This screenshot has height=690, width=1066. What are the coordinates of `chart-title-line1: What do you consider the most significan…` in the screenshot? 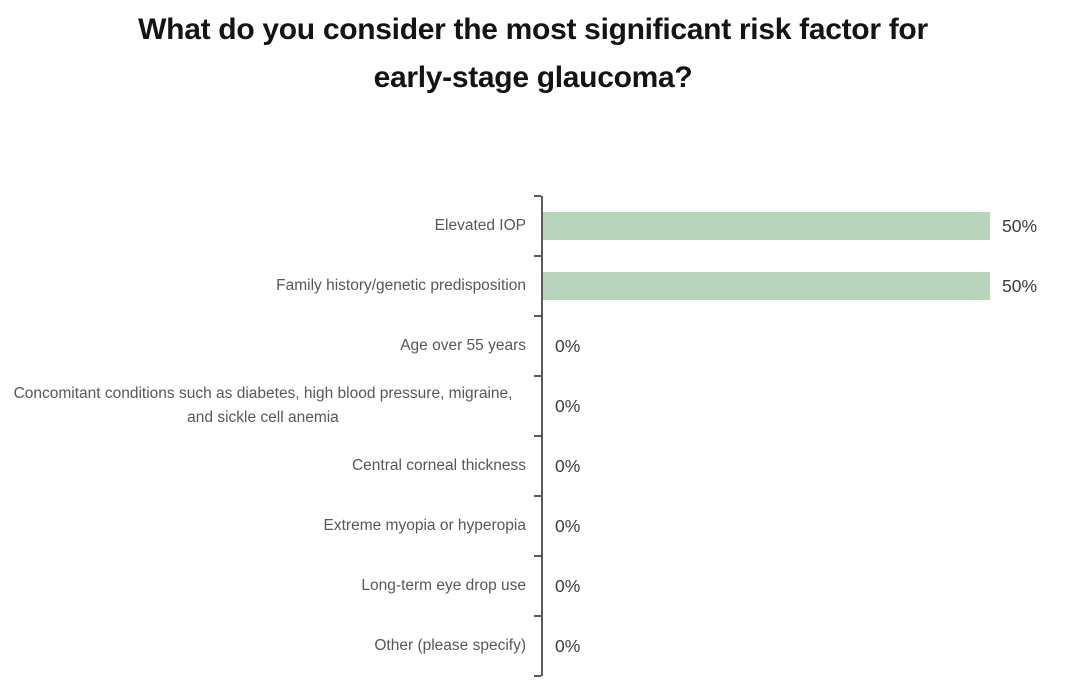 It's located at (533, 29).